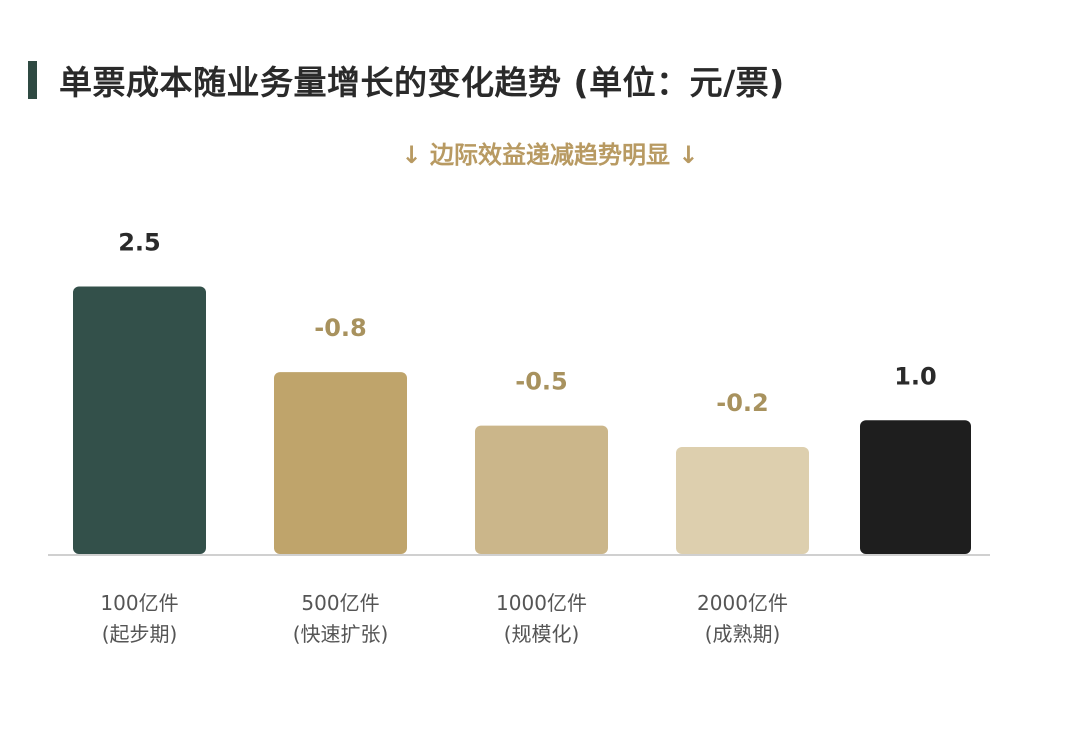  Describe the element at coordinates (340, 603) in the screenshot. I see `category-label-1-line-0: 500亿件` at that location.